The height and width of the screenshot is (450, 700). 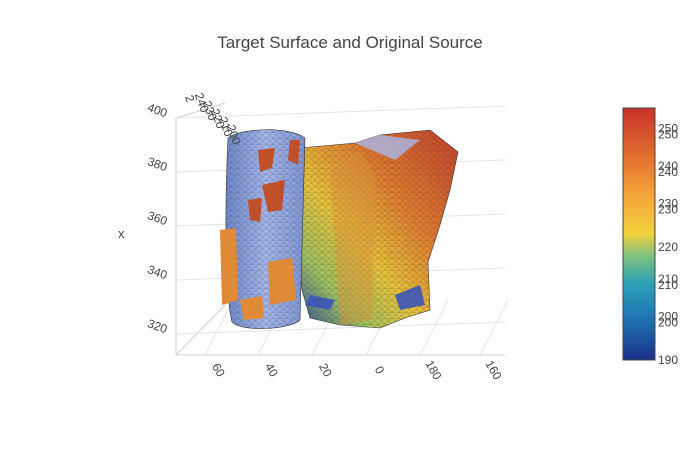 I want to click on z-tick-label: 200, so click(x=234, y=135).